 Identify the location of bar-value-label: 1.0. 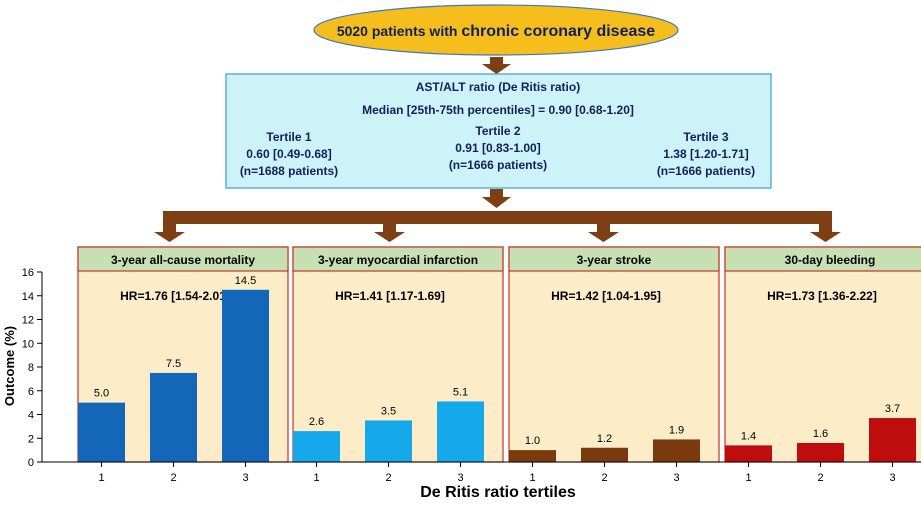
(532, 441).